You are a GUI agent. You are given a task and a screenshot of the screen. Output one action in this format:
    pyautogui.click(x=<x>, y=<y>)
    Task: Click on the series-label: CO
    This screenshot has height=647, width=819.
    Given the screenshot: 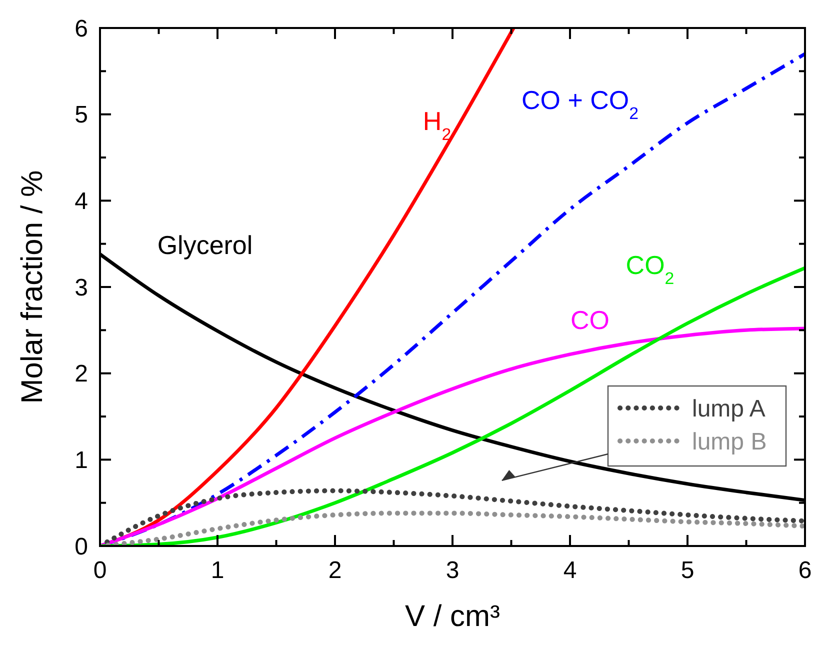 What is the action you would take?
    pyautogui.click(x=590, y=320)
    